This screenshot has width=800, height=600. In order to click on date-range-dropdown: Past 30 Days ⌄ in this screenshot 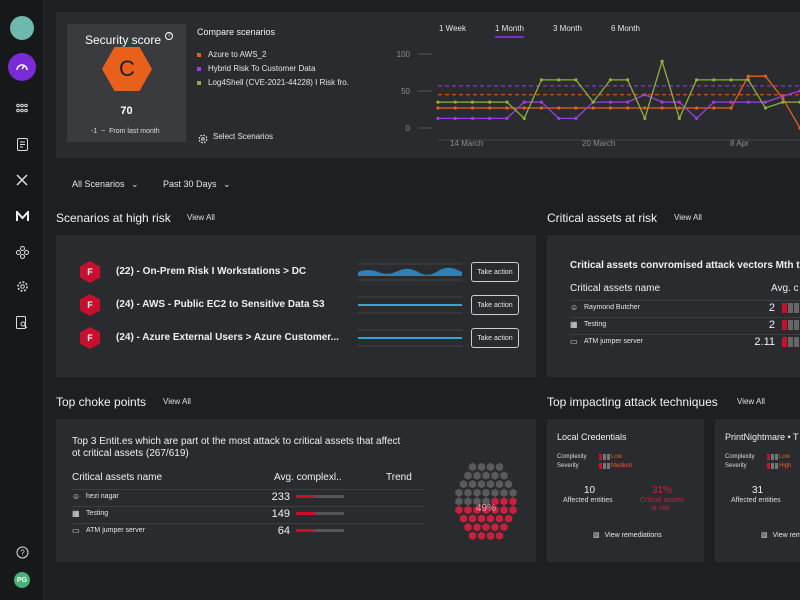, I will do `click(197, 184)`.